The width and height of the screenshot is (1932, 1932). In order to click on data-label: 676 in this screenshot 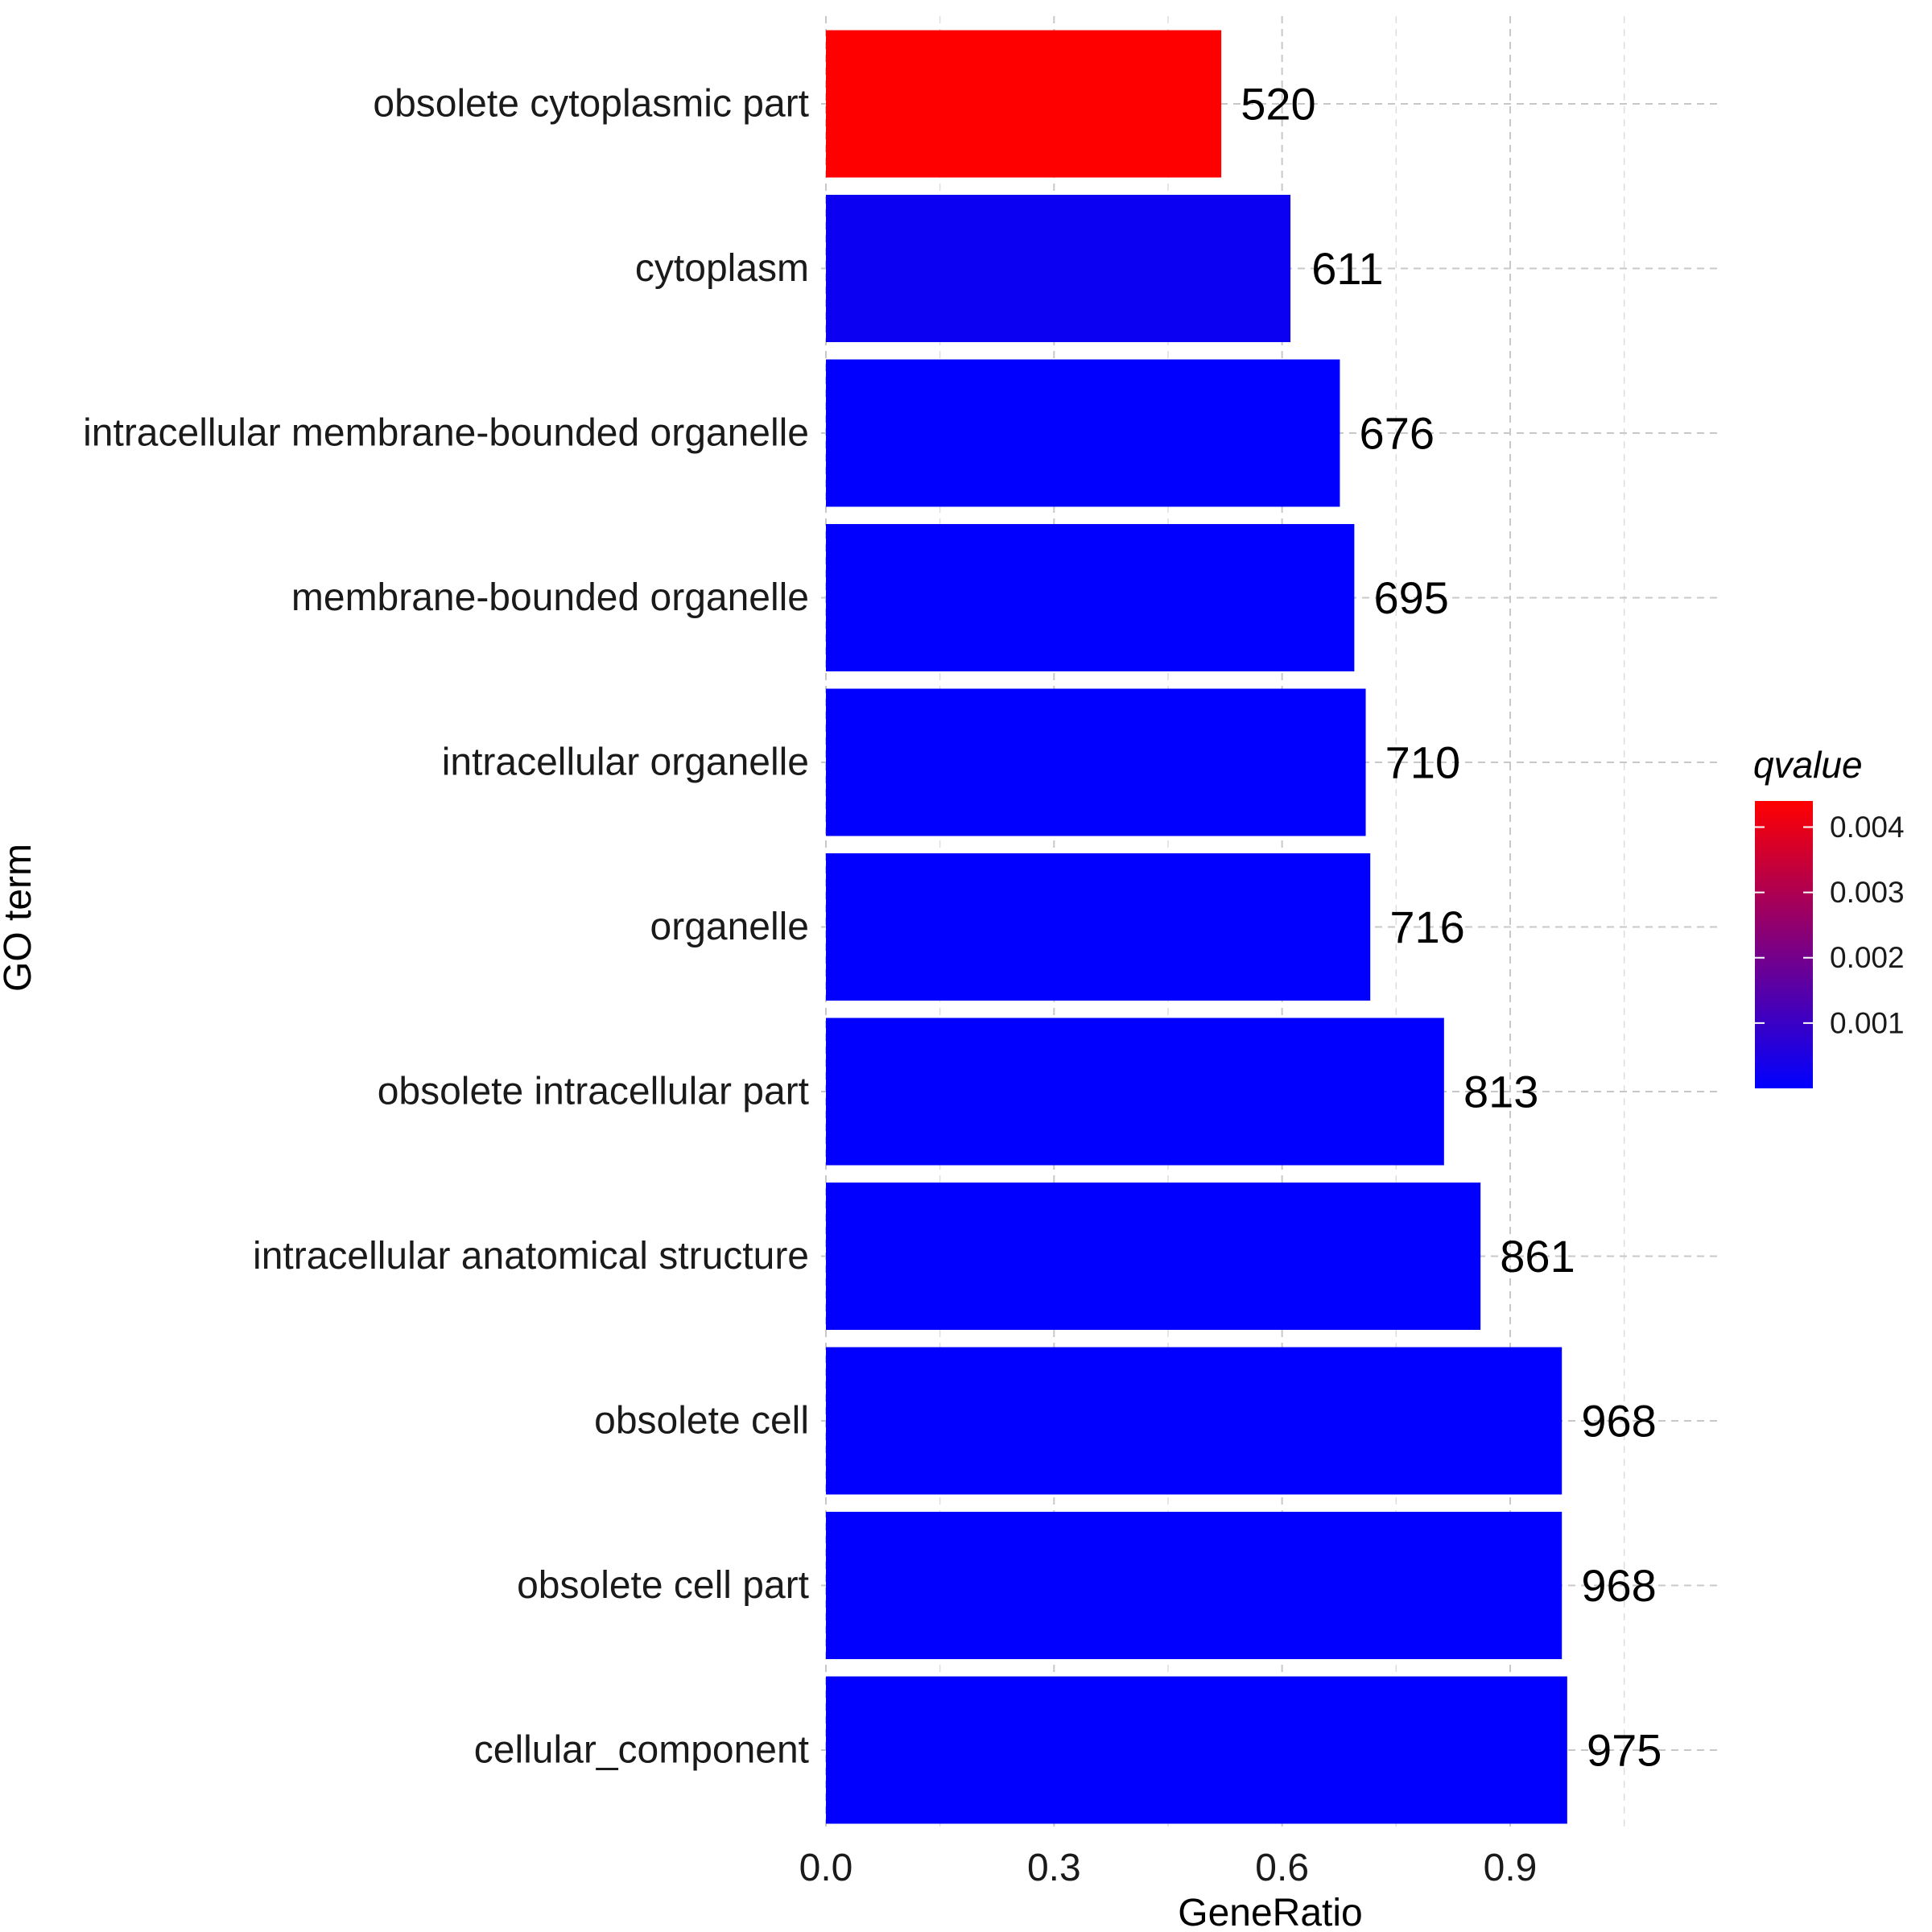, I will do `click(1397, 433)`.